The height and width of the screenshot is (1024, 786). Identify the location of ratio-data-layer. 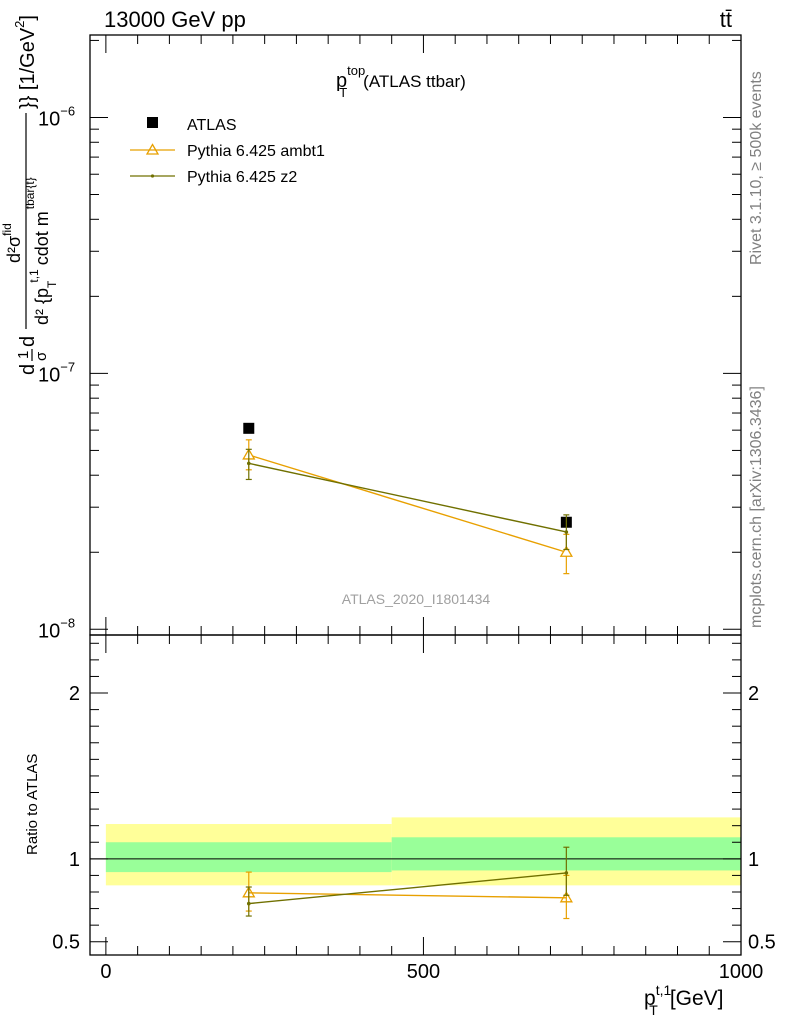
(407, 883).